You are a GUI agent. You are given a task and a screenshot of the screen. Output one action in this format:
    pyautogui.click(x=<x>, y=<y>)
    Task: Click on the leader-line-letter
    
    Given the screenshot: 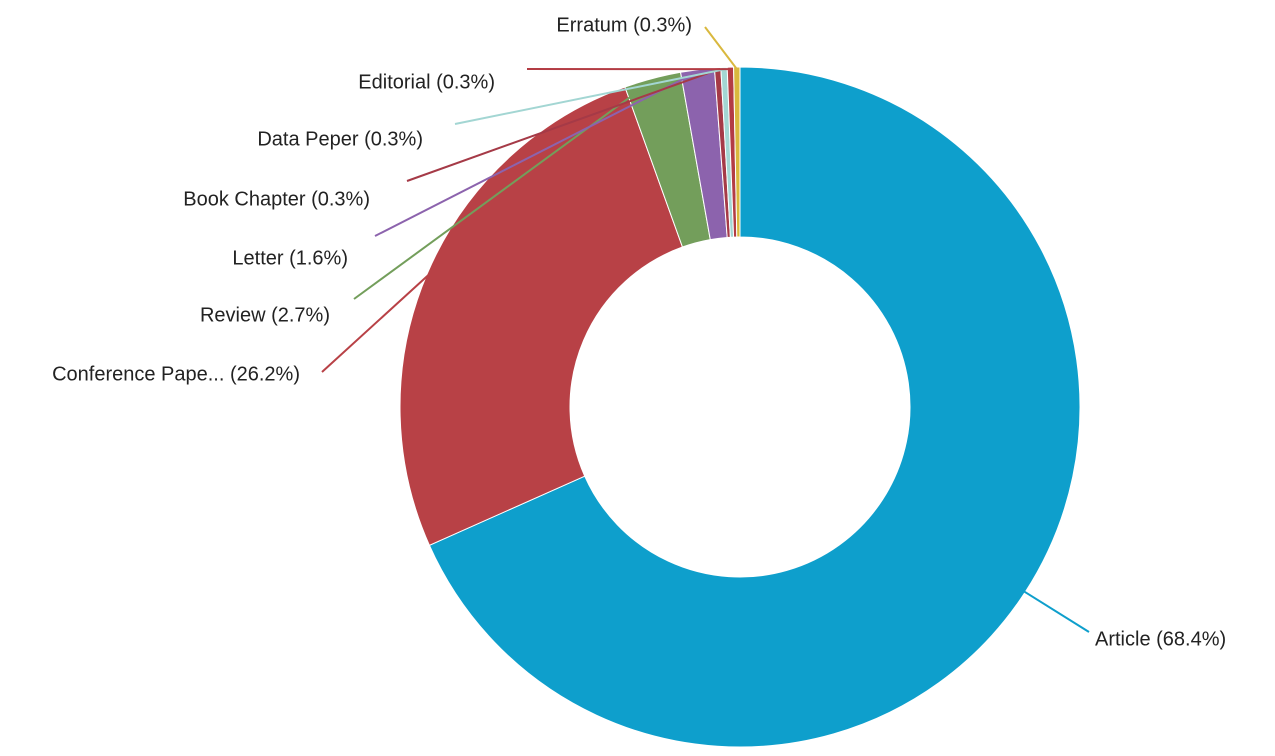 What is the action you would take?
    pyautogui.click(x=536, y=153)
    